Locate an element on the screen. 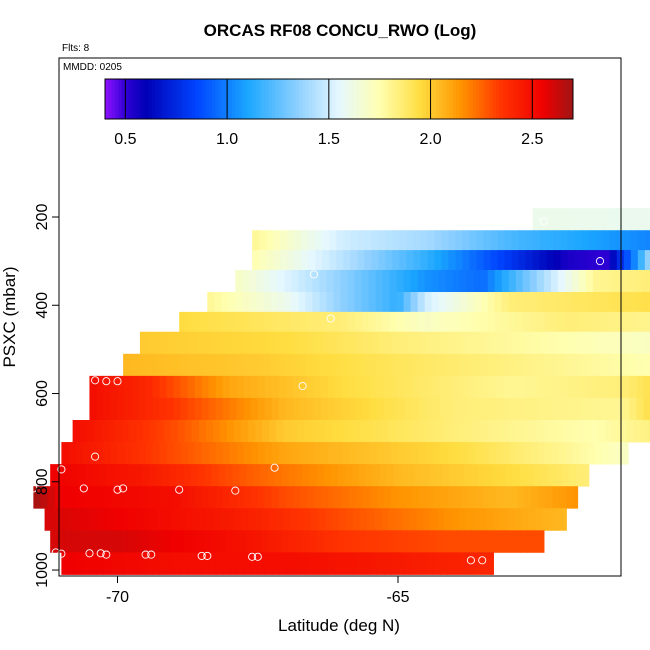 The height and width of the screenshot is (650, 650). x-axis-label: Latitude (deg N) is located at coordinates (339, 625).